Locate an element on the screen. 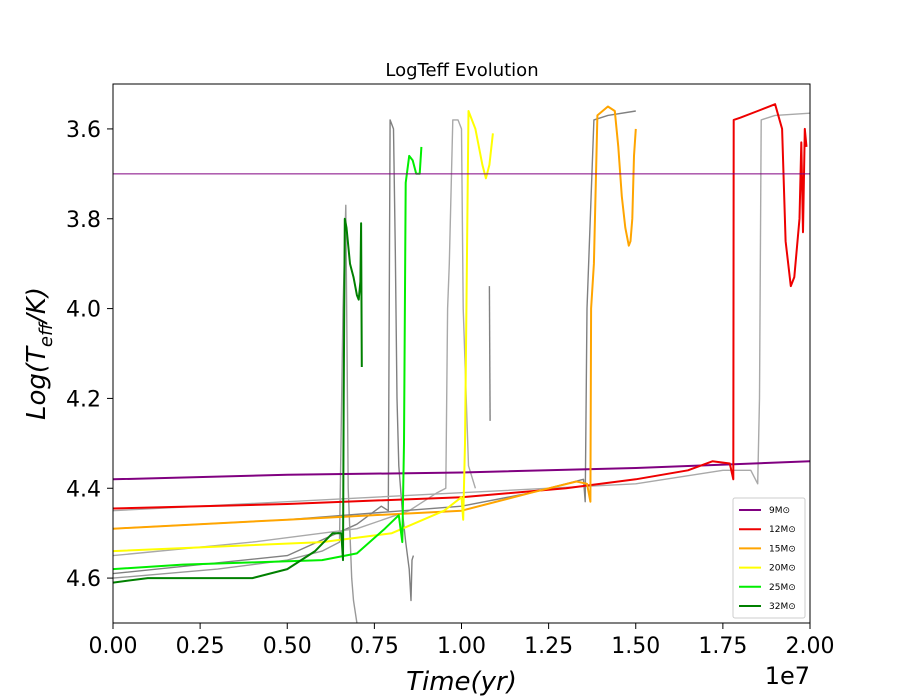  legend-label: 9M⊙ is located at coordinates (779, 511).